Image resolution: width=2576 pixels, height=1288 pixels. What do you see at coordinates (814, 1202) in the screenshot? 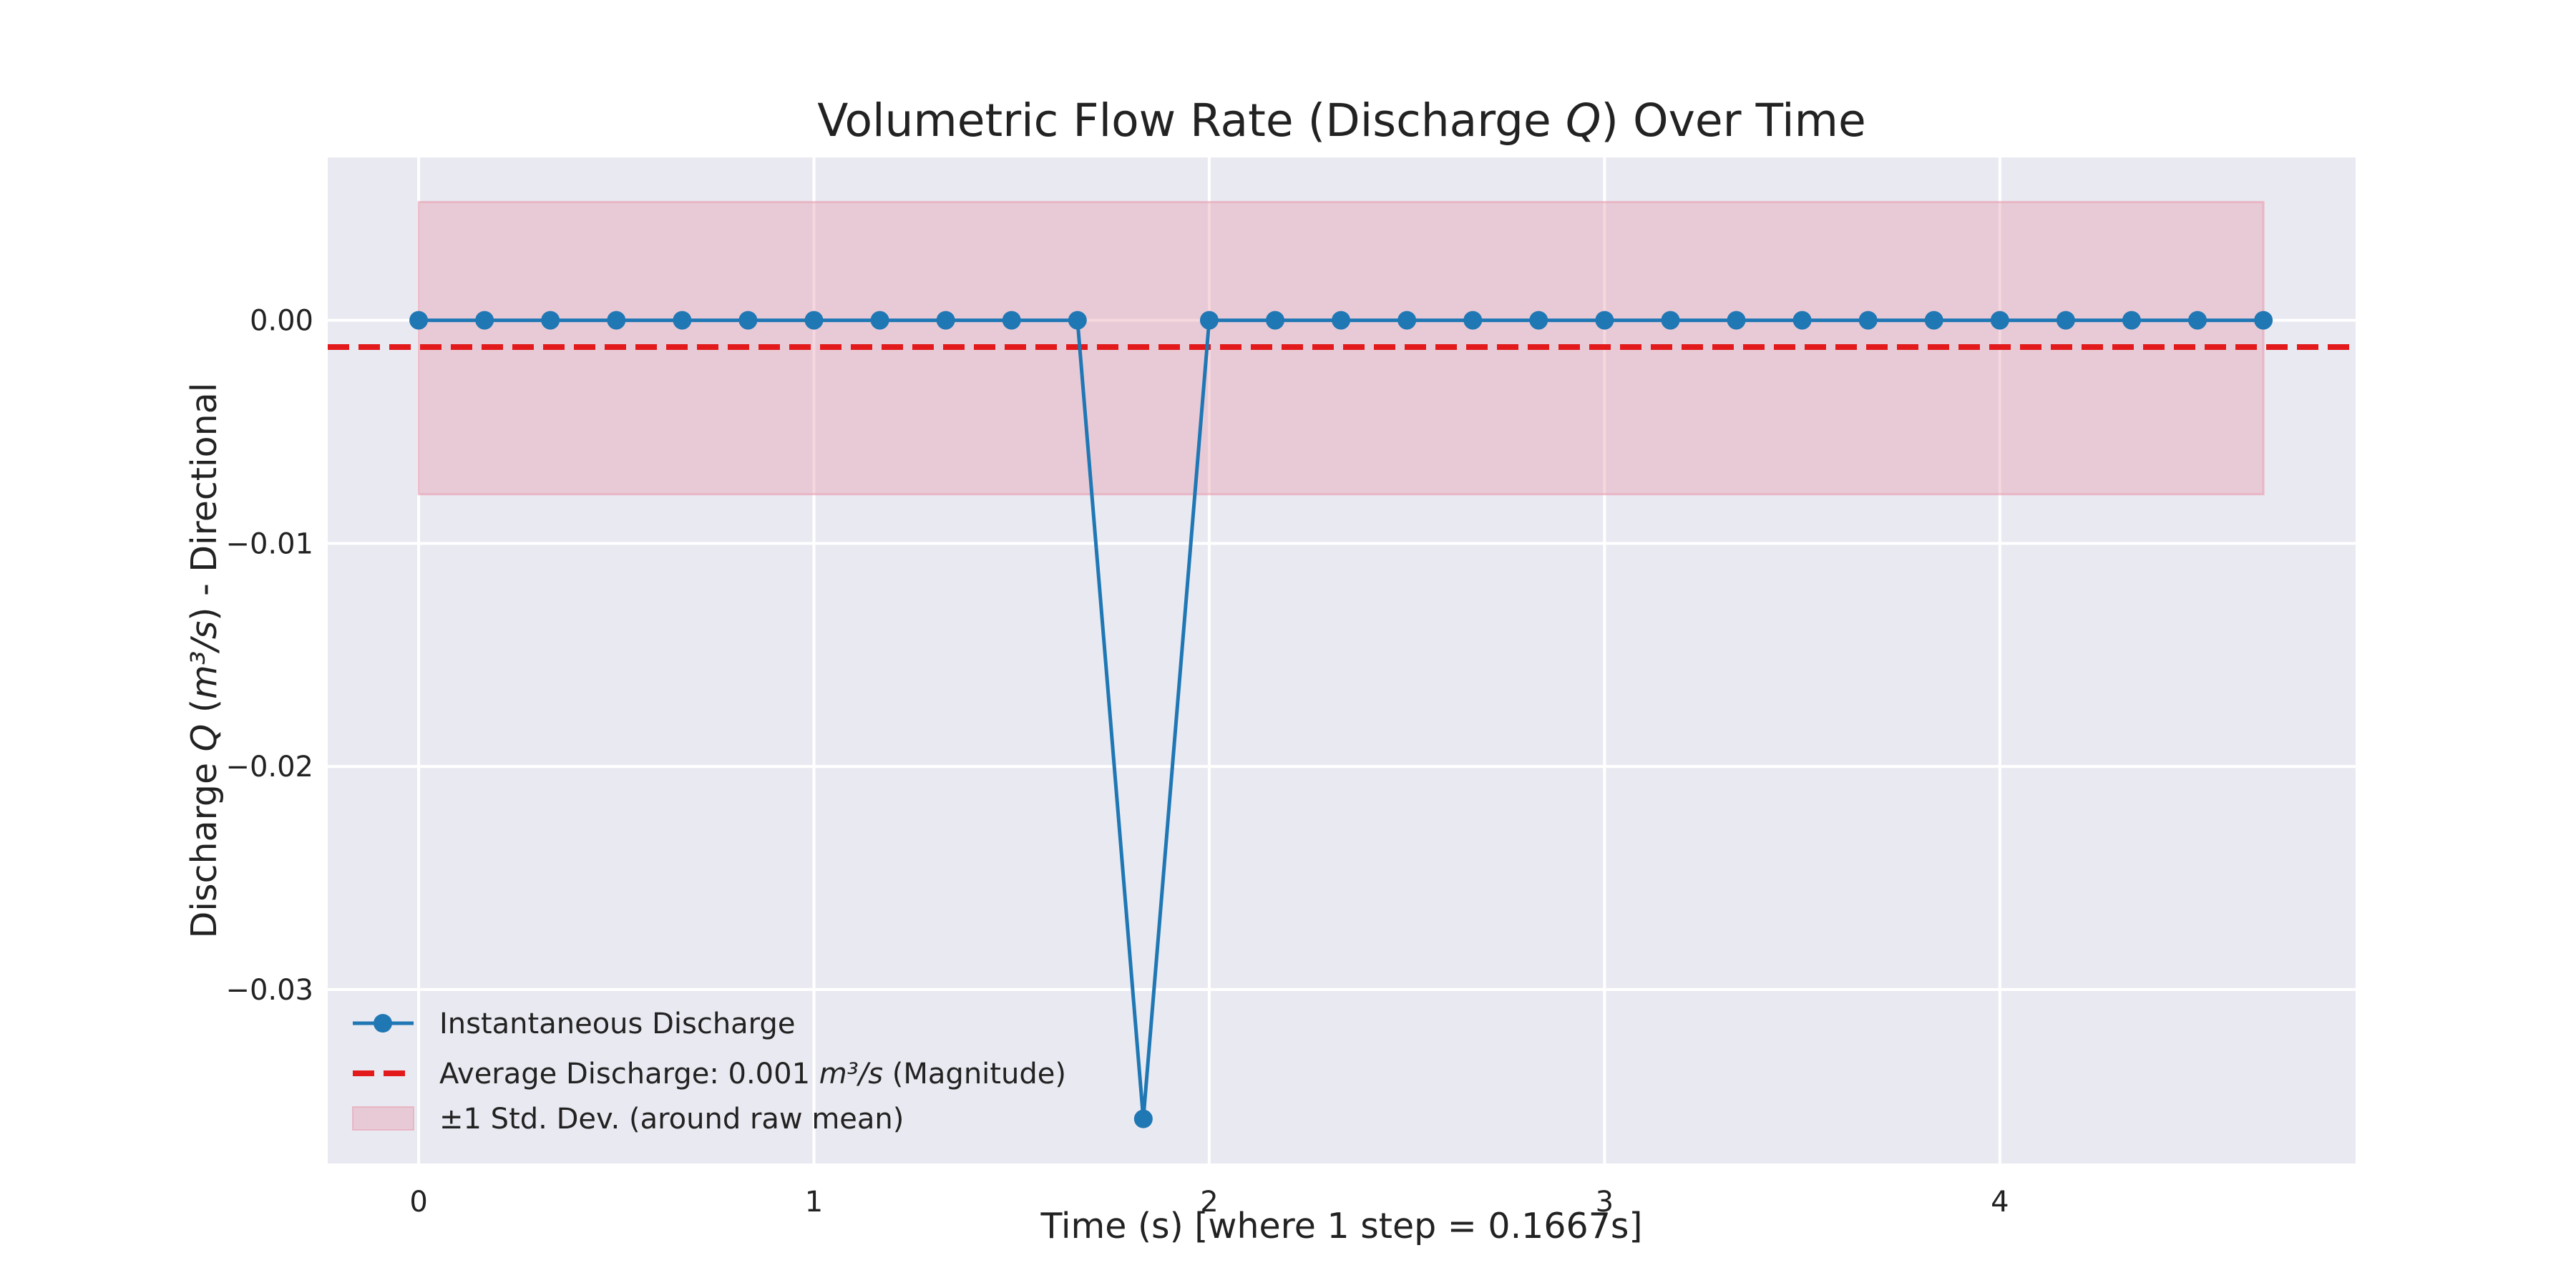
I see `x-tick-label: 1` at bounding box center [814, 1202].